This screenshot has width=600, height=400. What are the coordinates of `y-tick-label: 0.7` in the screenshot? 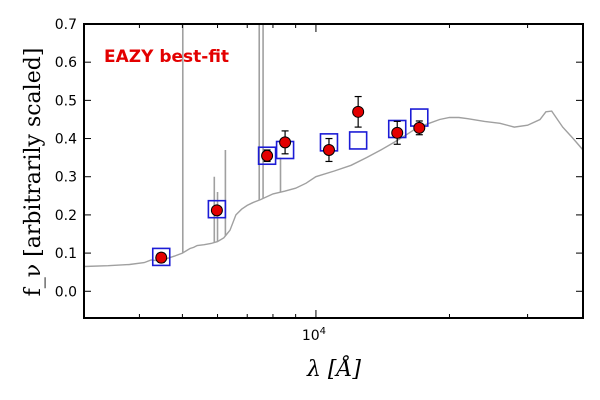 It's located at (66, 25).